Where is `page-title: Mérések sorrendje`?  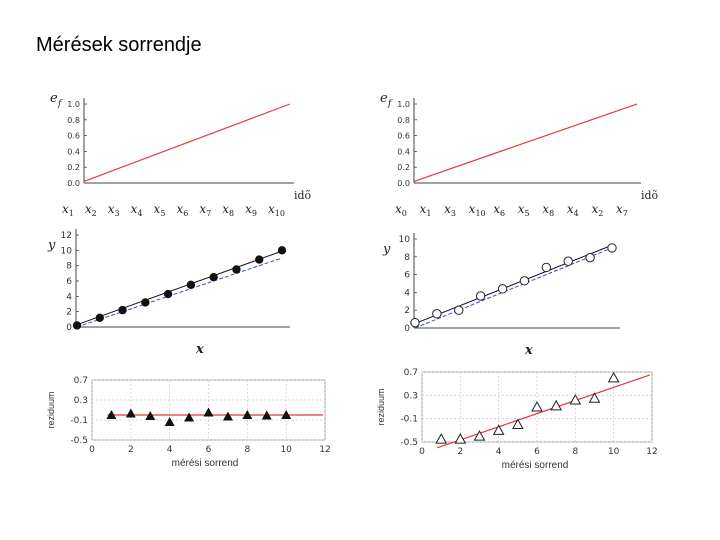
page-title: Mérések sorrendje is located at coordinates (119, 45).